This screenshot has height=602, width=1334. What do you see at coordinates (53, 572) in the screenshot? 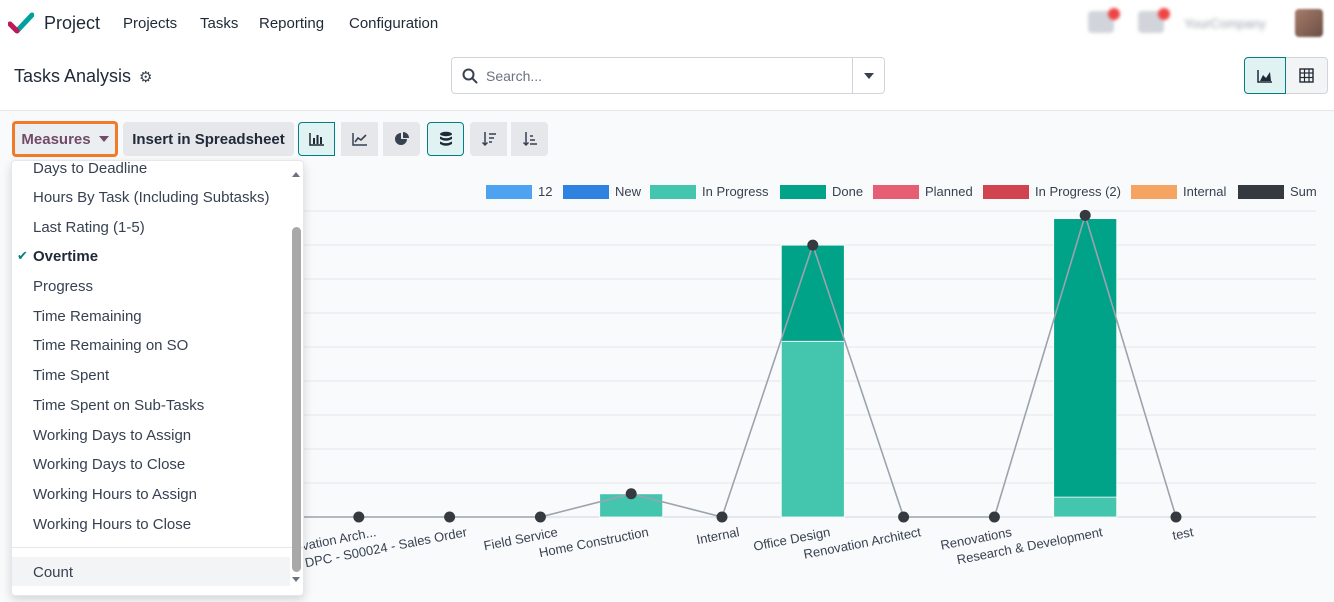
I see `measure-option-count: Count` at bounding box center [53, 572].